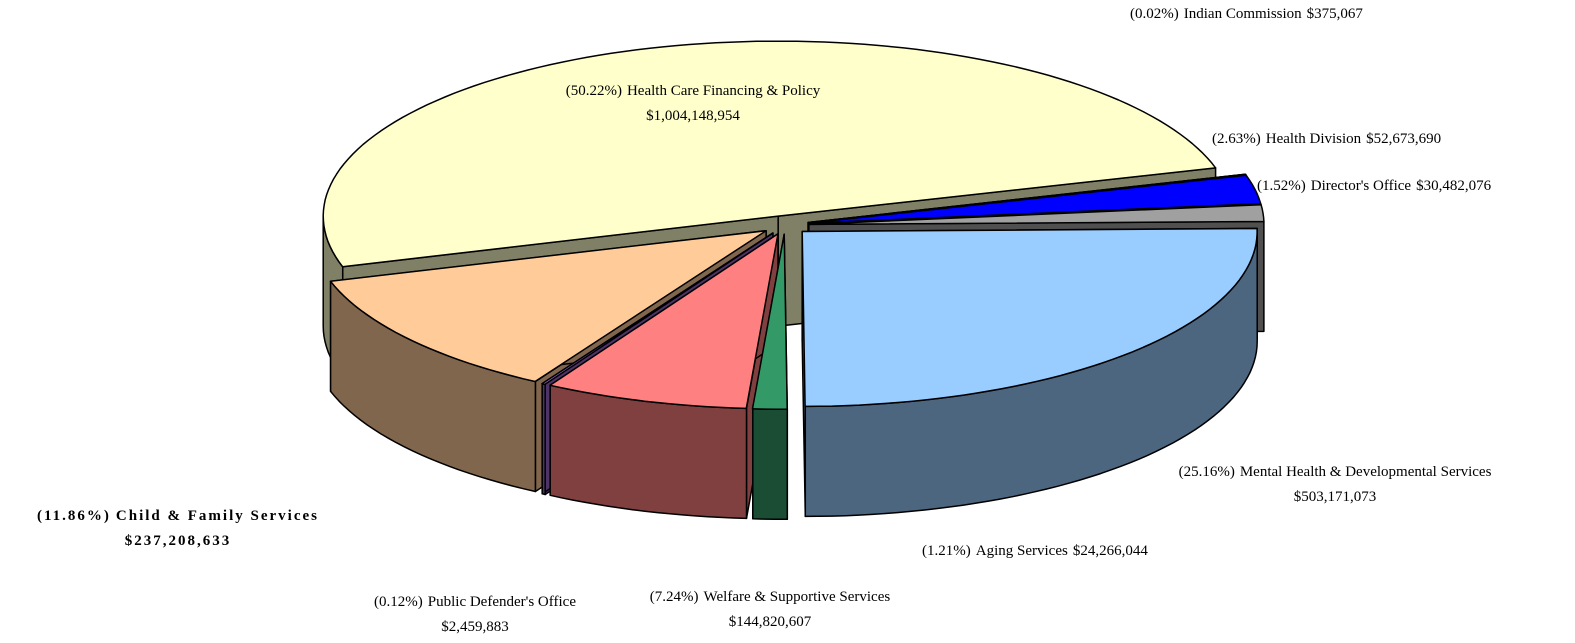 This screenshot has width=1575, height=643. I want to click on slice-label: (2.63%) Health Division $52,673,690, so click(1326, 139).